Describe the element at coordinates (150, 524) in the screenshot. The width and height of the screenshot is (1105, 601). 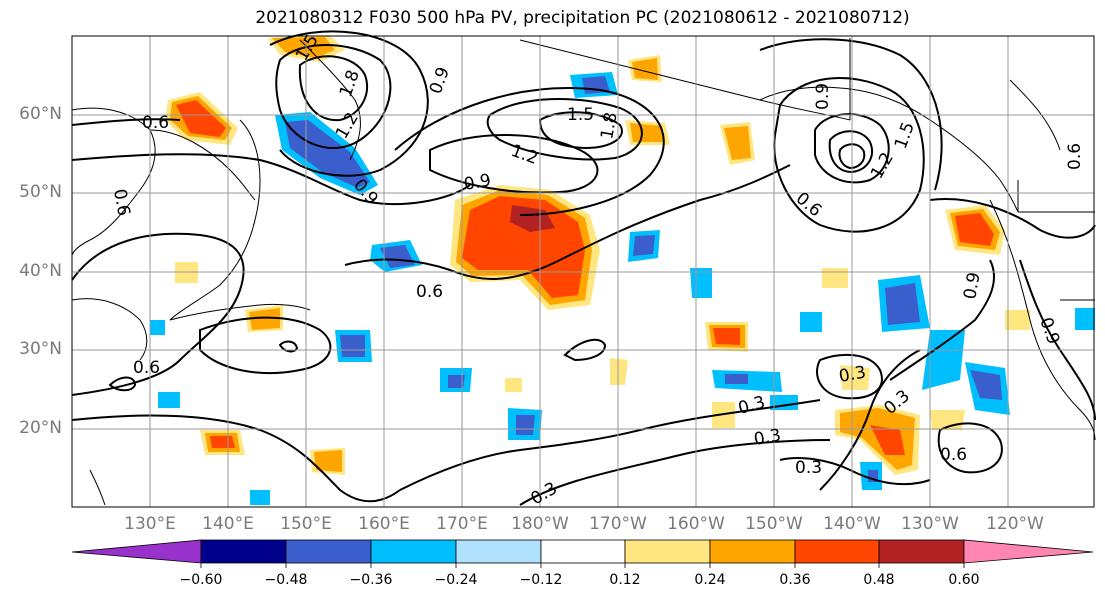
I see `lon-label: 130°E` at that location.